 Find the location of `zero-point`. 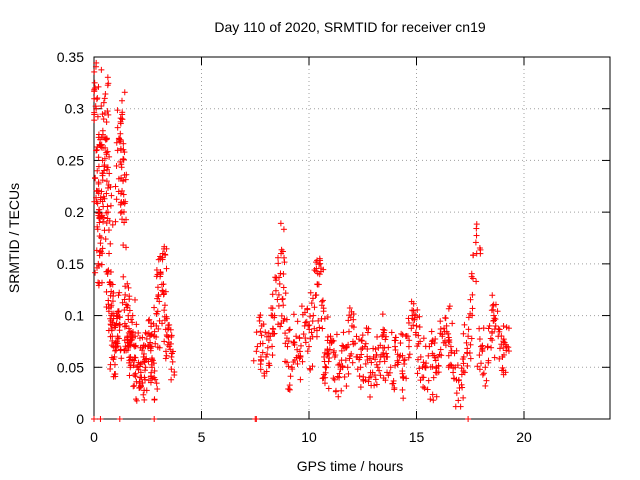

zero-point is located at coordinates (256, 419).